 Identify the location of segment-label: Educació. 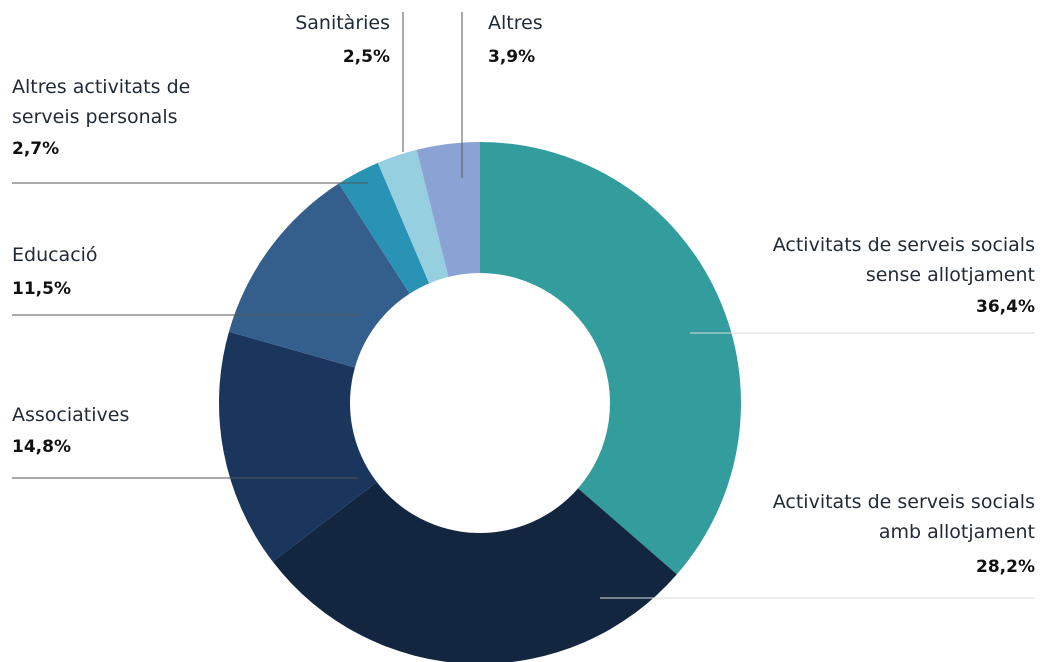
(55, 255).